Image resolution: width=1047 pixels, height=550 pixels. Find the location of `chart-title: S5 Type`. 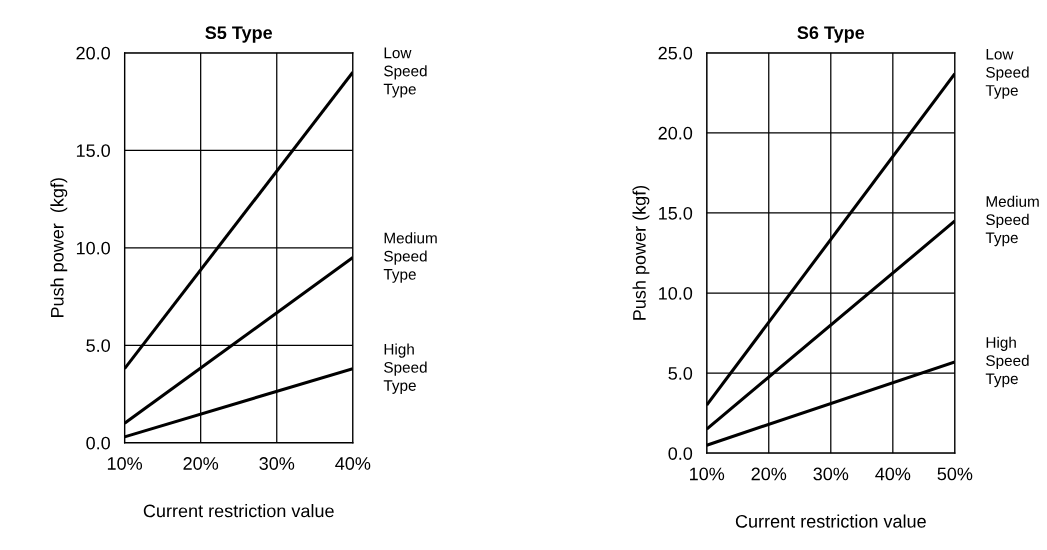

chart-title: S5 Type is located at coordinates (239, 34).